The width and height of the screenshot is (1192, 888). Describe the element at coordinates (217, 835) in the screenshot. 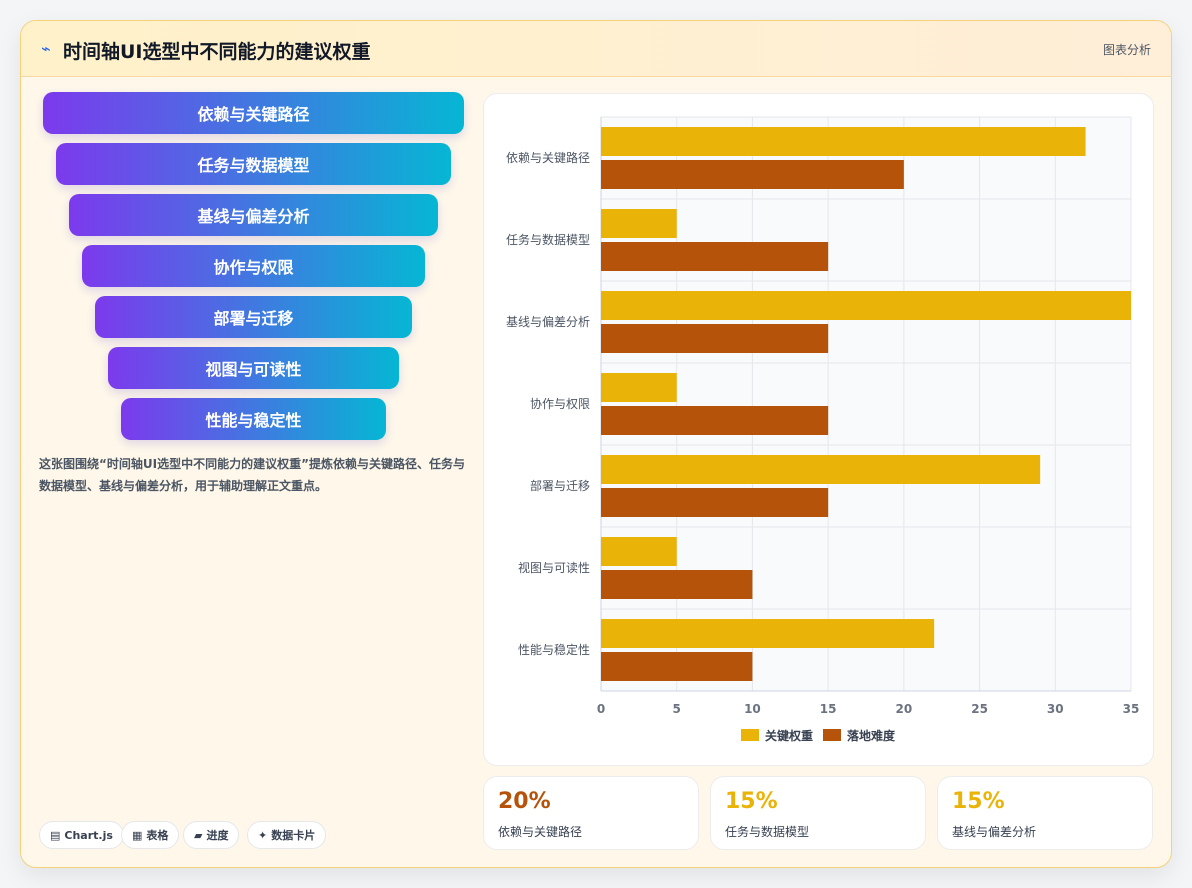

I see `chip-label: 进度` at that location.